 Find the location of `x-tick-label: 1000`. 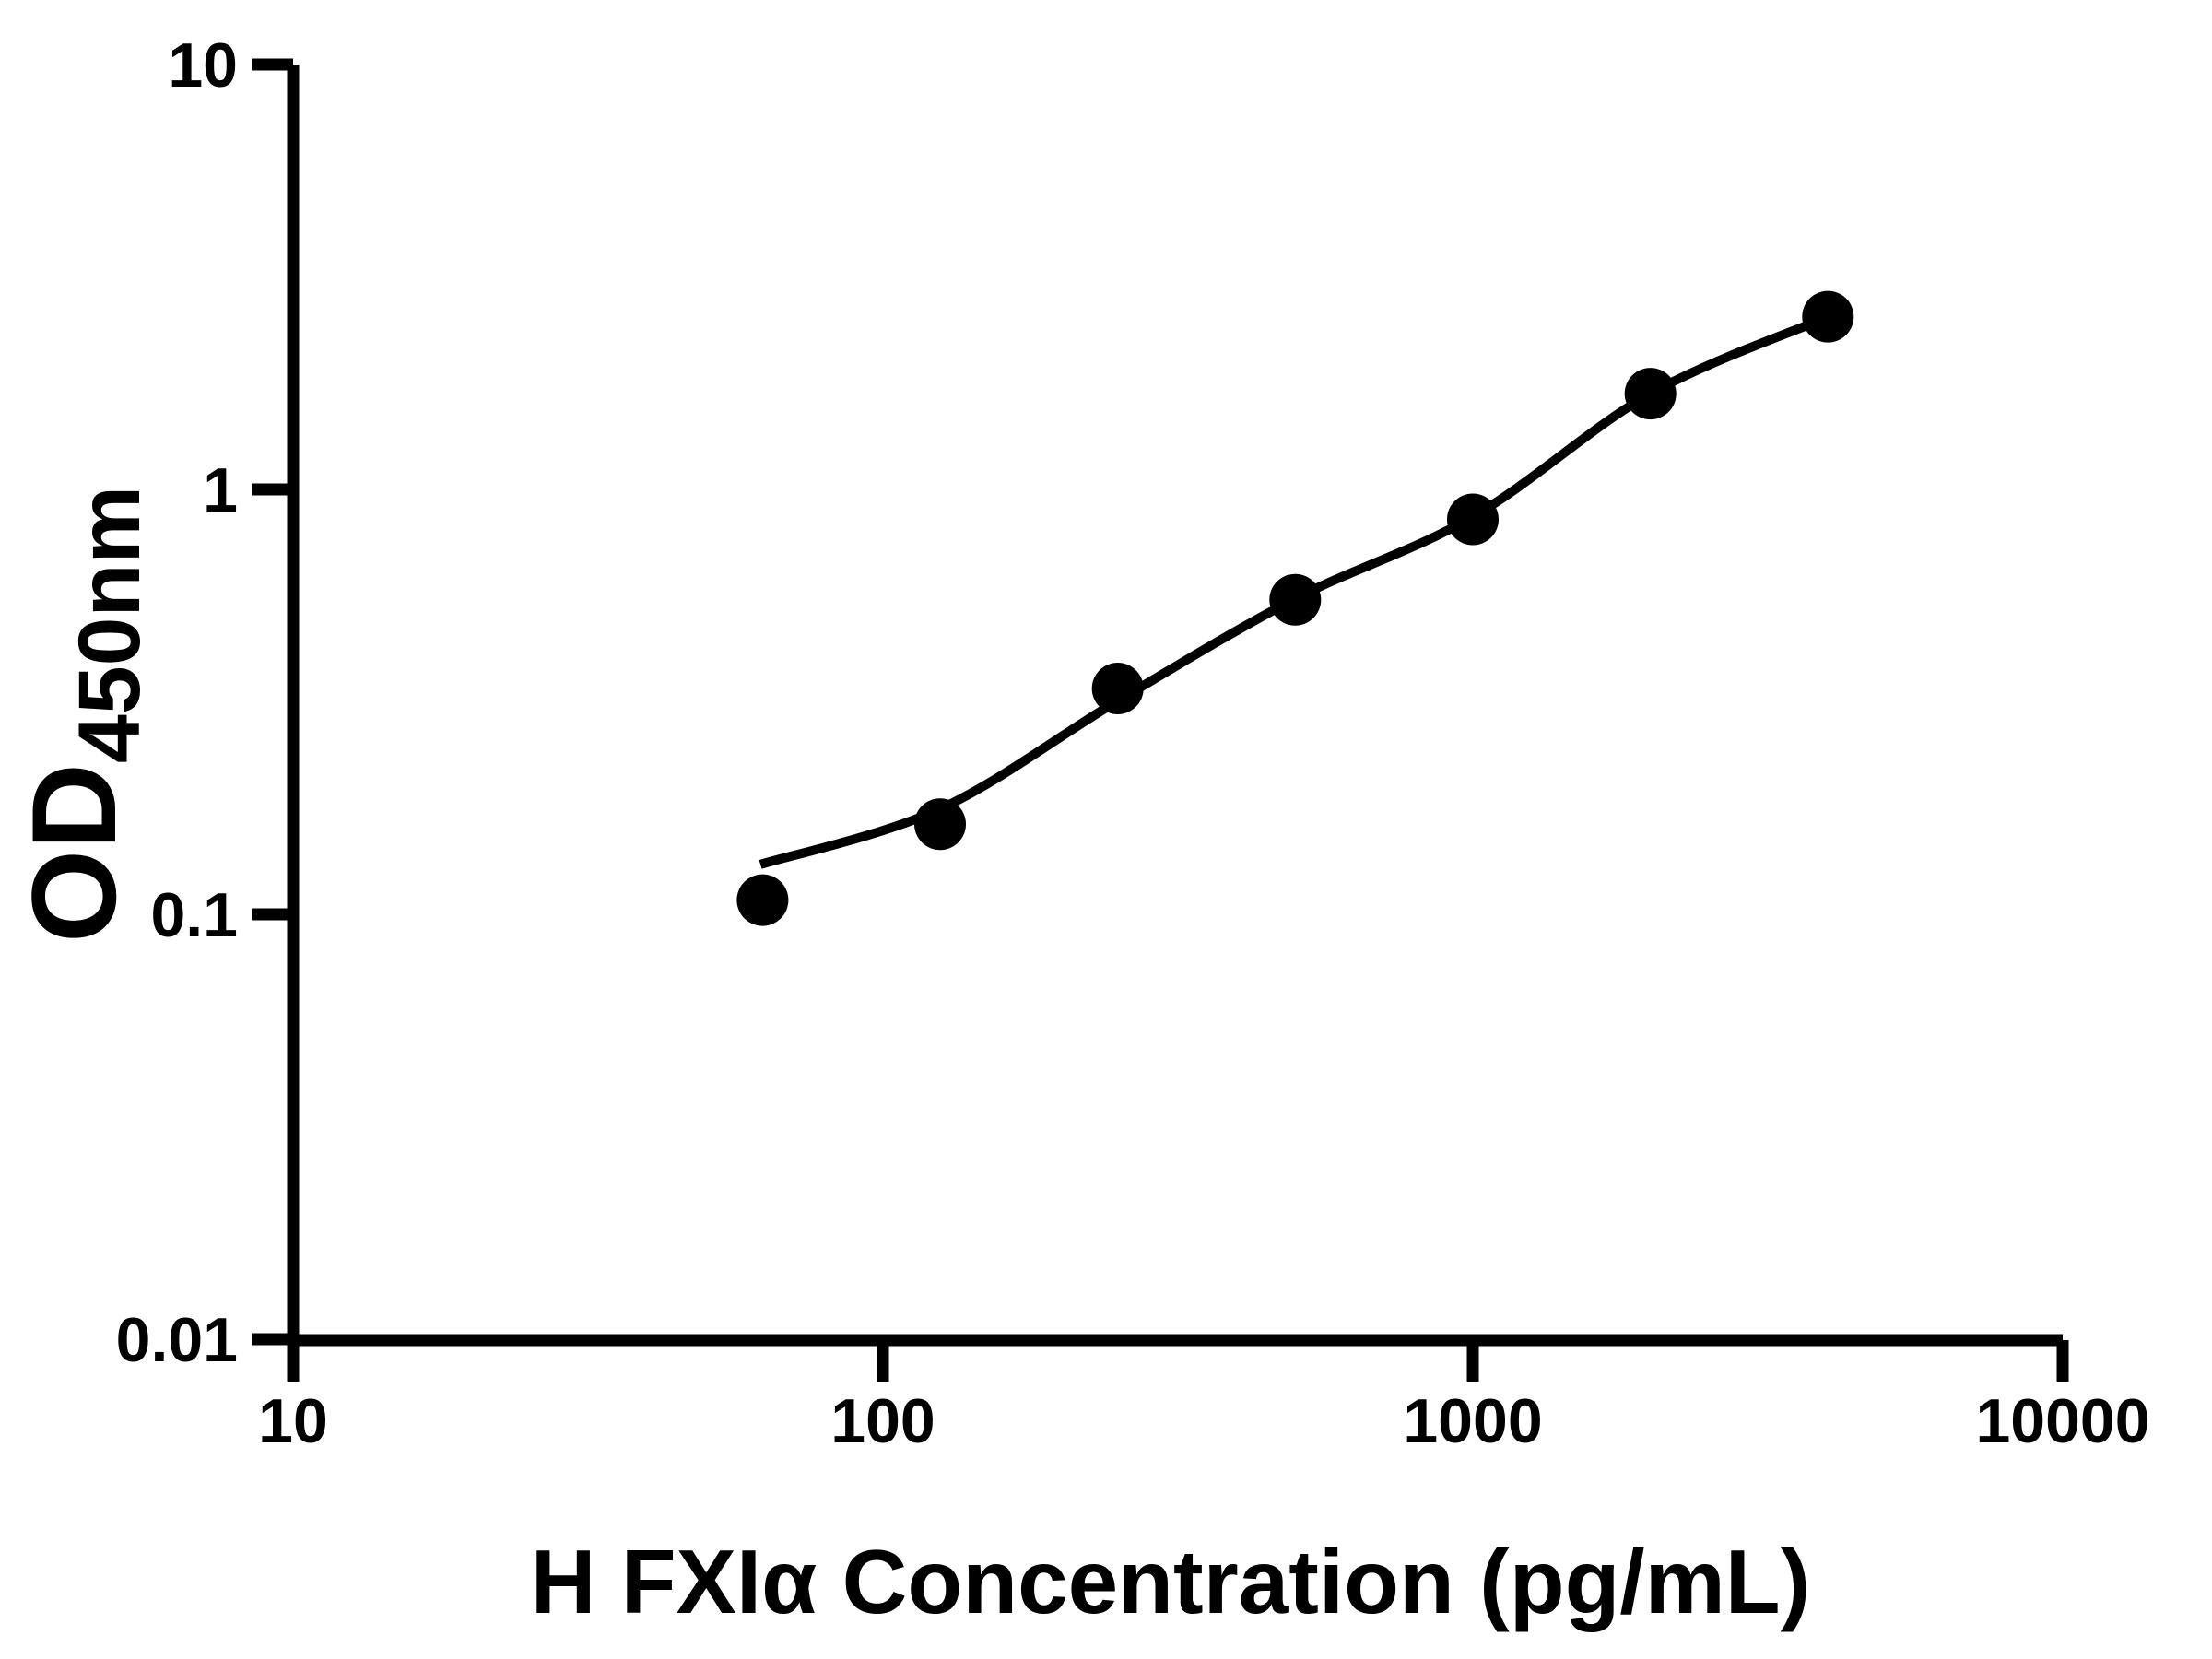

x-tick-label: 1000 is located at coordinates (1472, 1421).